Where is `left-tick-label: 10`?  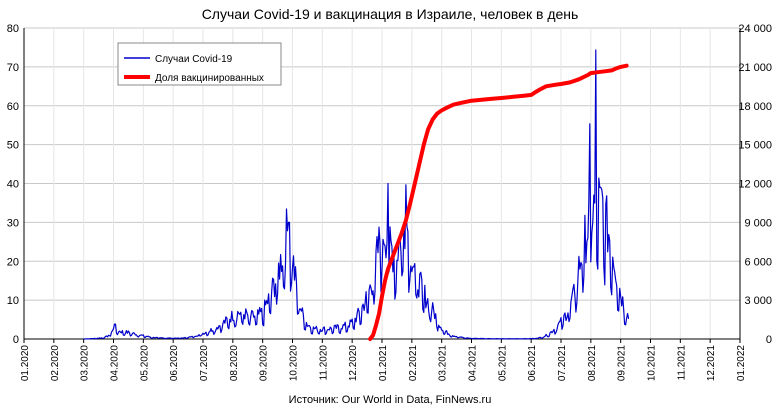
left-tick-label: 10 is located at coordinates (13, 301).